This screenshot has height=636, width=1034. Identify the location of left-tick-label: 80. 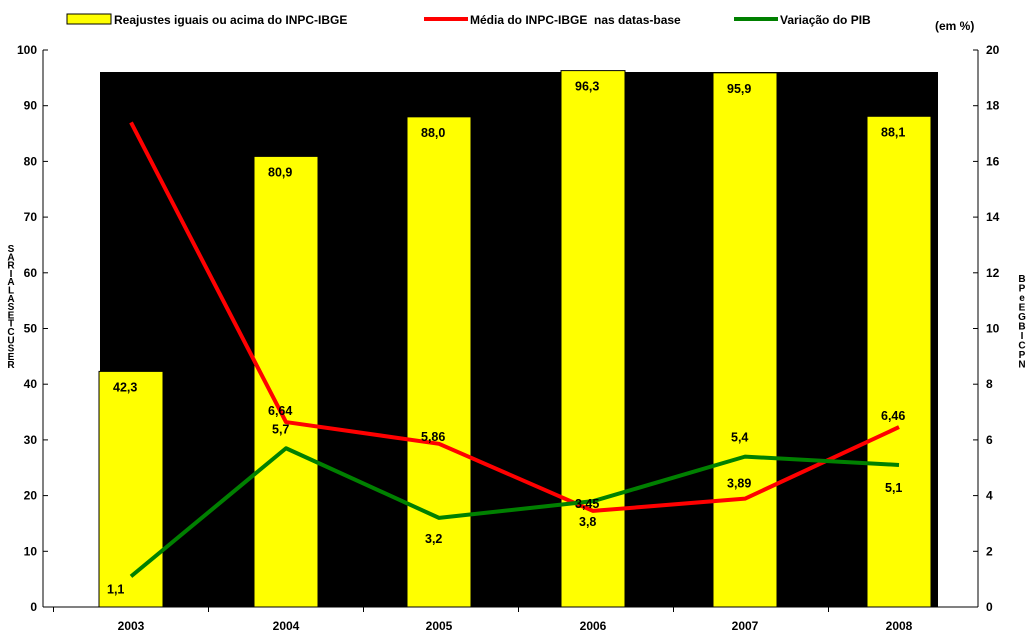
(31, 161).